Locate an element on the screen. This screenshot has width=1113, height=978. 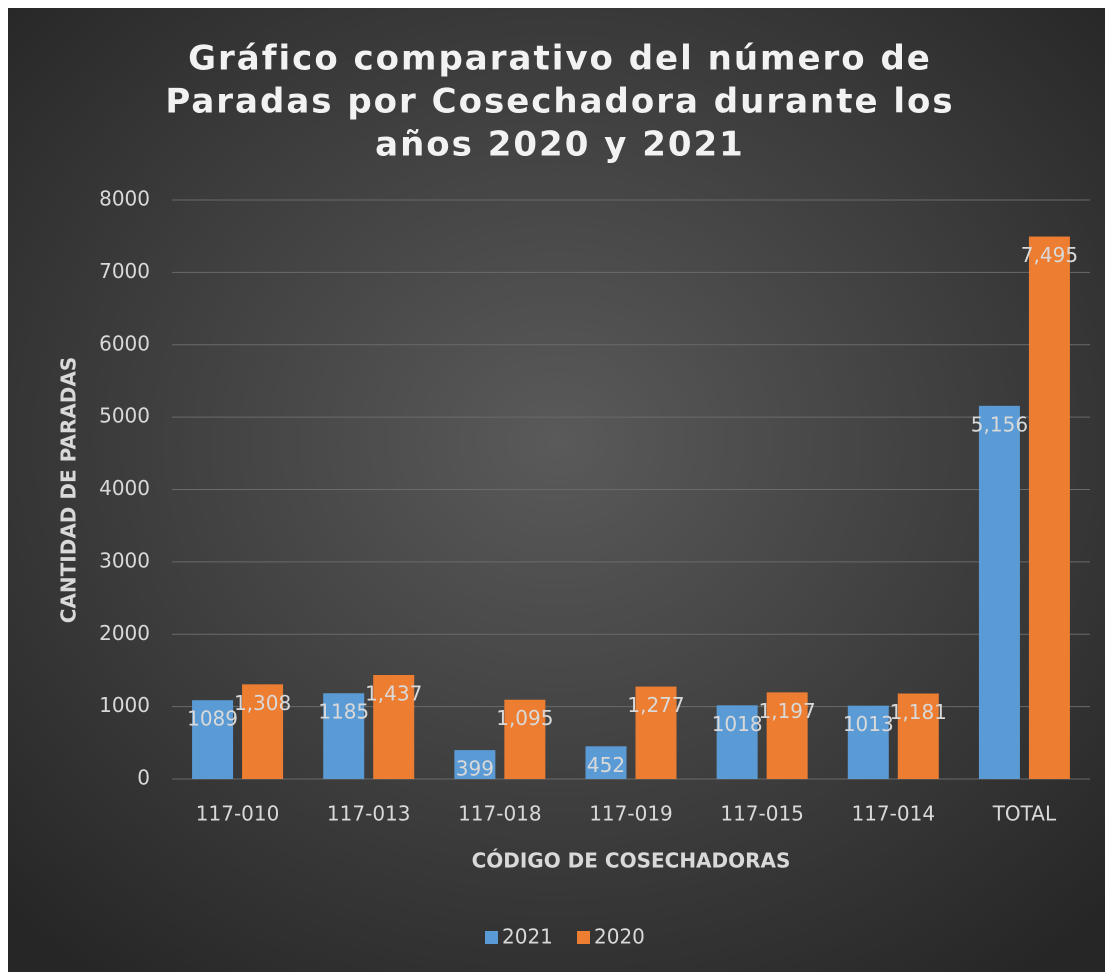
data-label: 7,495 is located at coordinates (1049, 255).